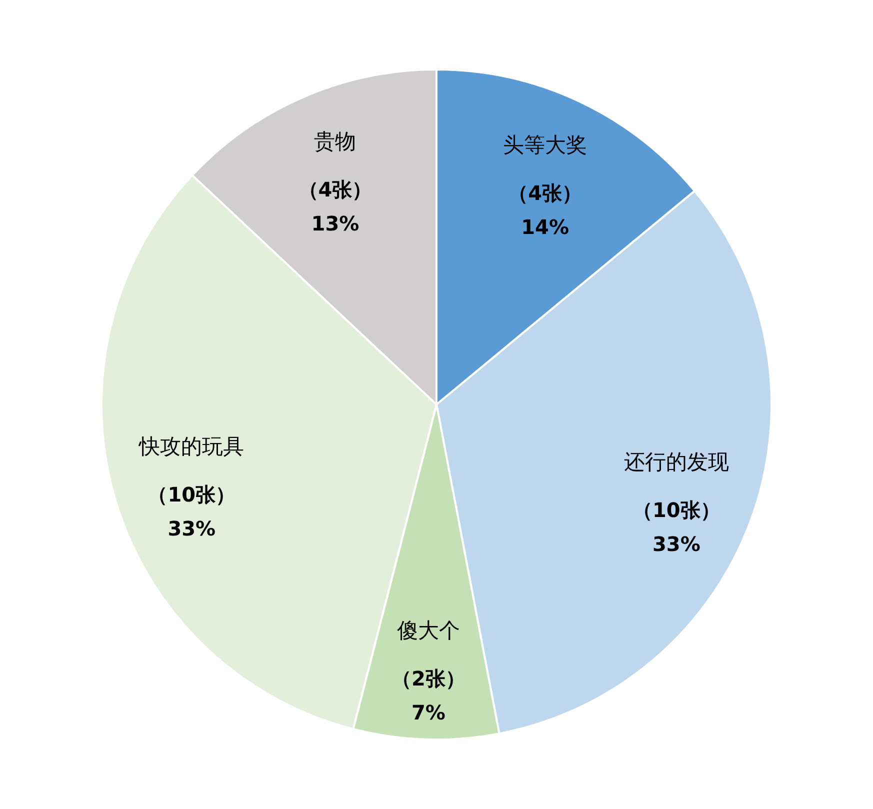 The image size is (873, 809). Describe the element at coordinates (545, 144) in the screenshot. I see `slice-label: 头等大奖` at that location.